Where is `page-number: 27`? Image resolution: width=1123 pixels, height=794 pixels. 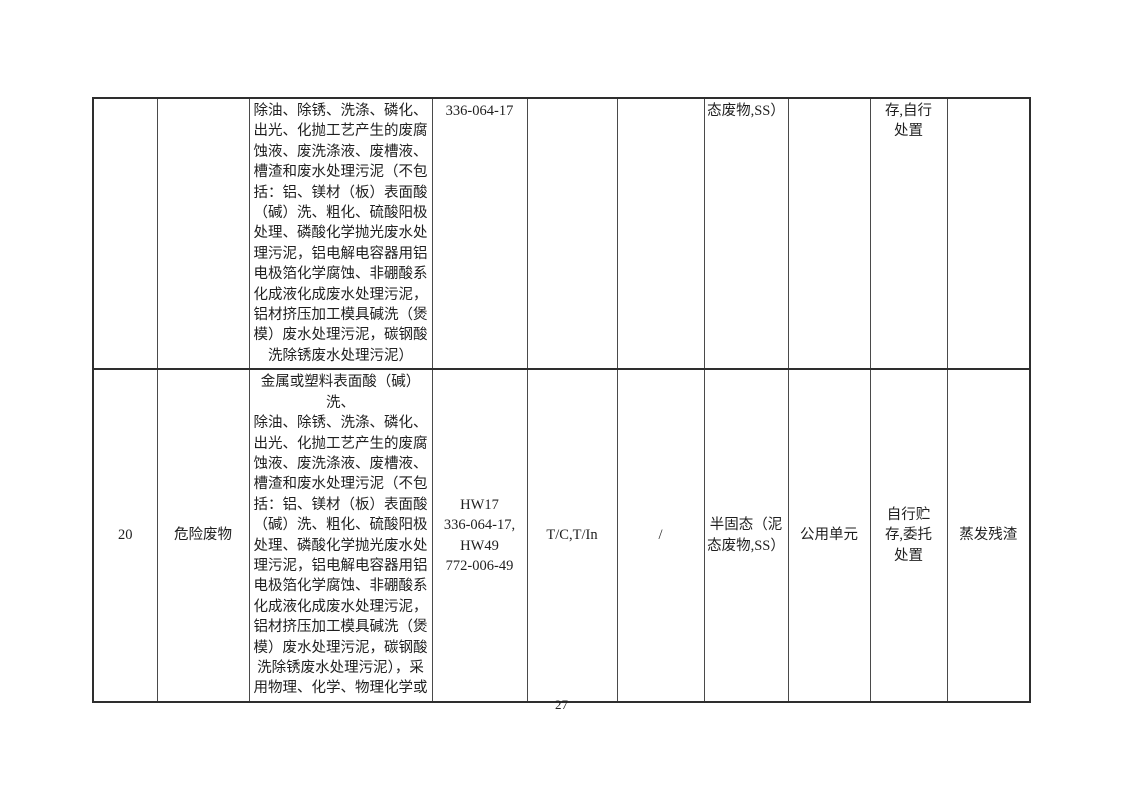 page-number: 27 is located at coordinates (561, 704).